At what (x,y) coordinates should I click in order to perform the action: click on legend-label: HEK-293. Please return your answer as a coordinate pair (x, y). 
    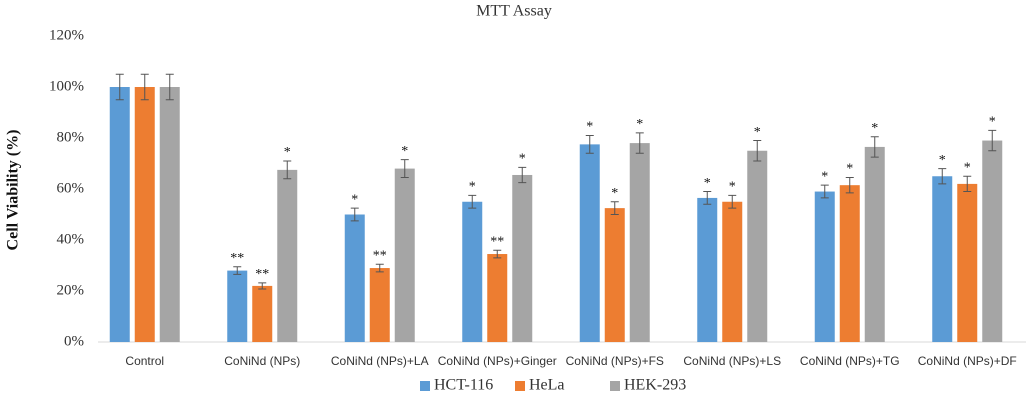
    Looking at the image, I should click on (655, 385).